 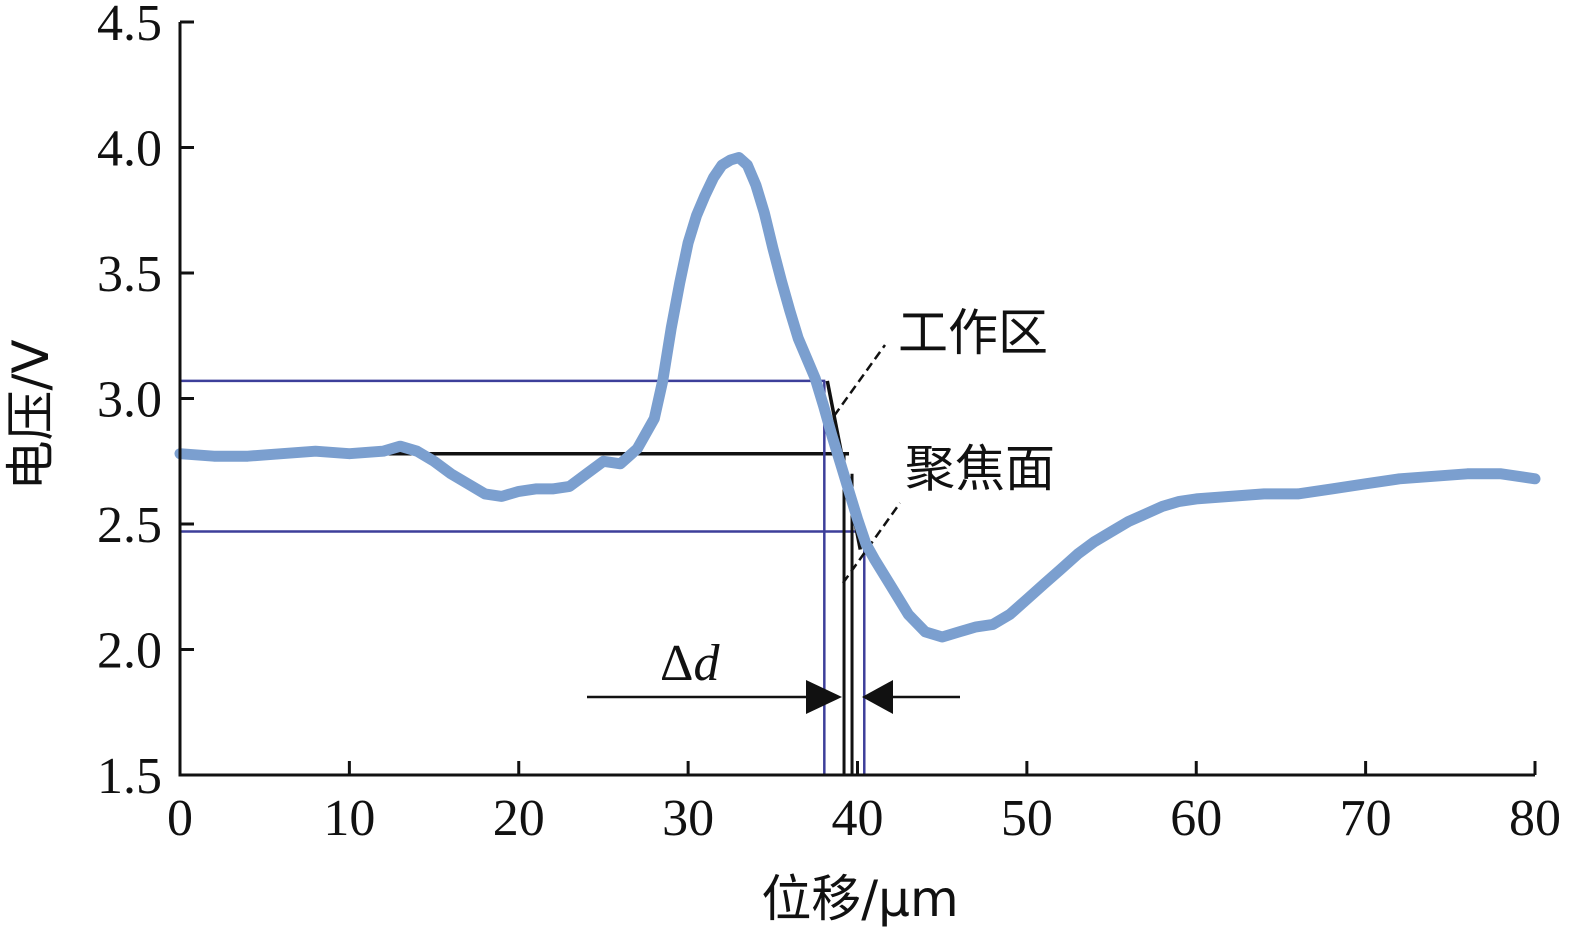 I want to click on x-axis-title: 位移/μm, so click(x=859, y=899).